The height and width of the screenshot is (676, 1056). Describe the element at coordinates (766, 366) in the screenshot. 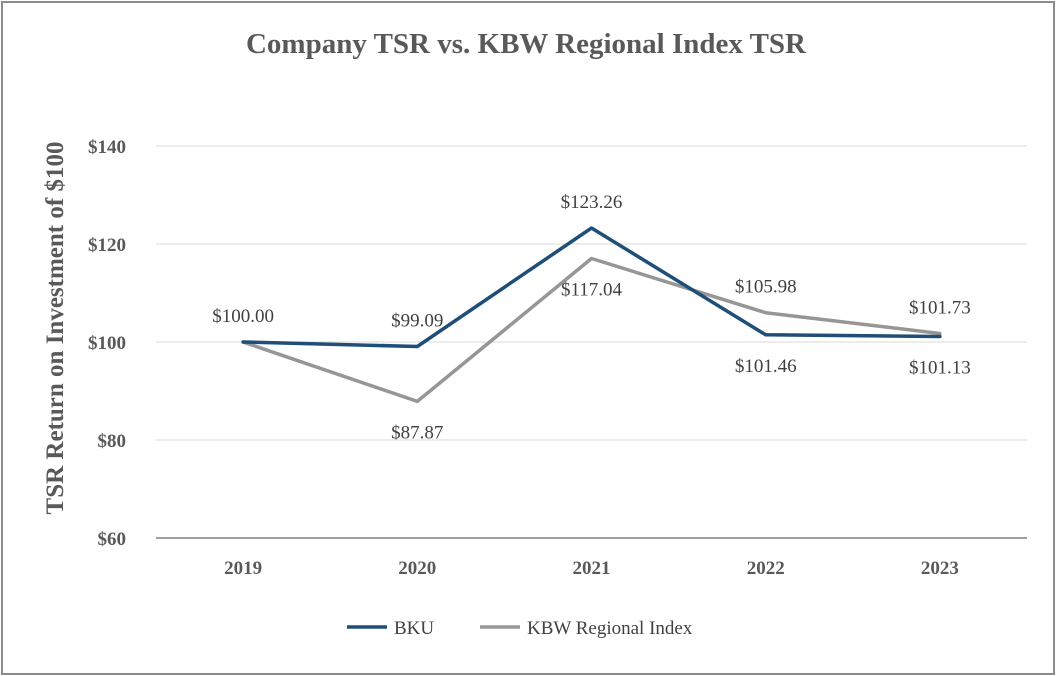

I see `data-label: $101.46` at that location.